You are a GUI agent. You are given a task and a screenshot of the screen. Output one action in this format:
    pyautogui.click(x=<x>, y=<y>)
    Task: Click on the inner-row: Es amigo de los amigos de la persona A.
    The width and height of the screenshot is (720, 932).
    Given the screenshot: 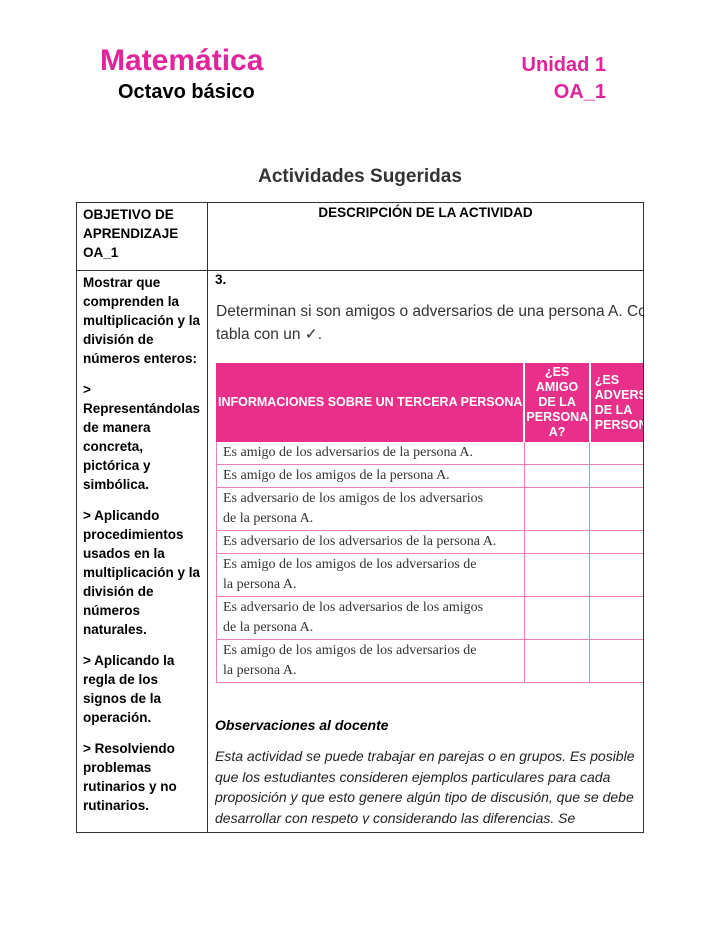 What is the action you would take?
    pyautogui.click(x=429, y=476)
    